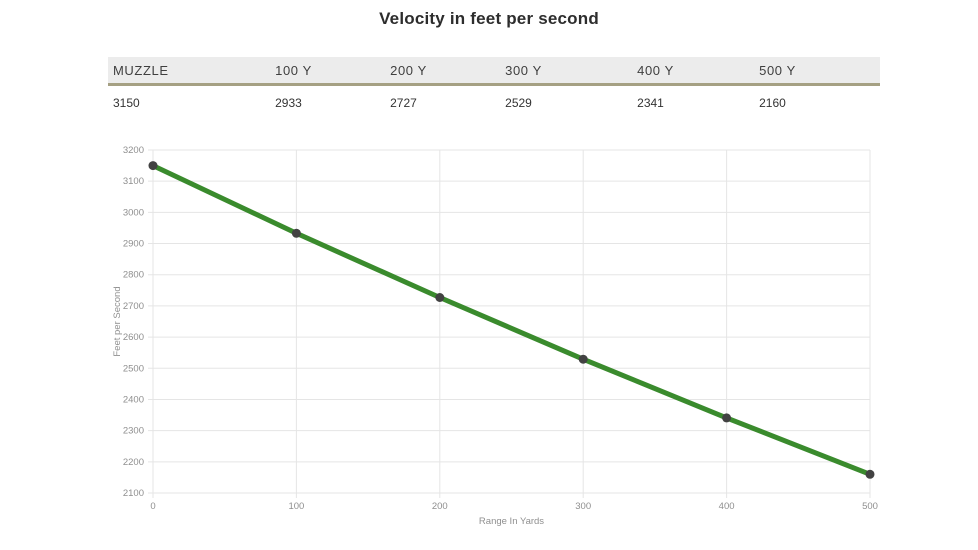 The height and width of the screenshot is (550, 978). Describe the element at coordinates (133, 212) in the screenshot. I see `y-axis-tick-label: 3000` at that location.